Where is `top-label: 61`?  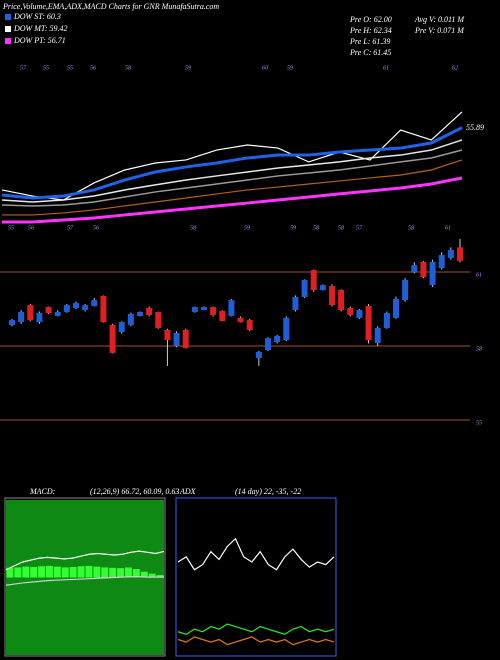 top-label: 61 is located at coordinates (386, 68).